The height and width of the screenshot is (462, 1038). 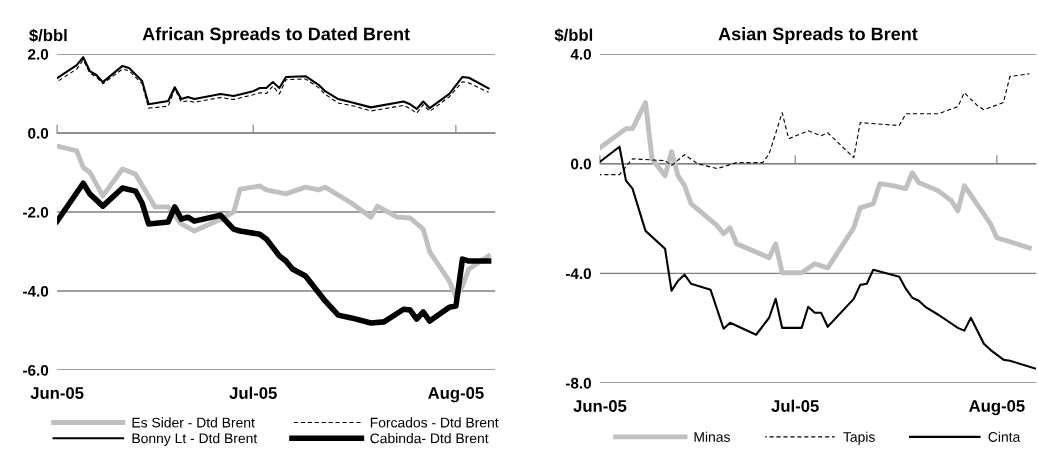 I want to click on y-tick-label: 2.0, so click(x=38, y=54).